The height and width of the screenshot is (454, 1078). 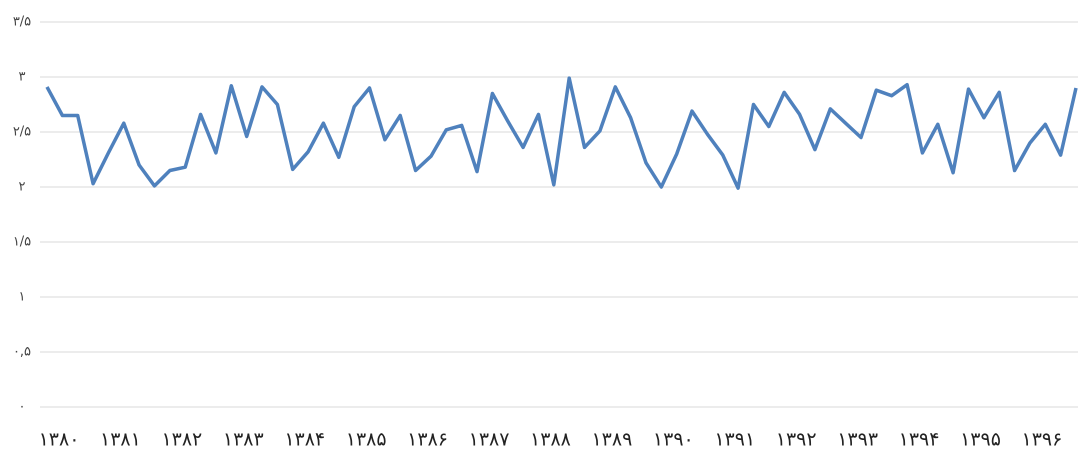 What do you see at coordinates (22, 242) in the screenshot?
I see `y-tick-label: ۱/۵` at bounding box center [22, 242].